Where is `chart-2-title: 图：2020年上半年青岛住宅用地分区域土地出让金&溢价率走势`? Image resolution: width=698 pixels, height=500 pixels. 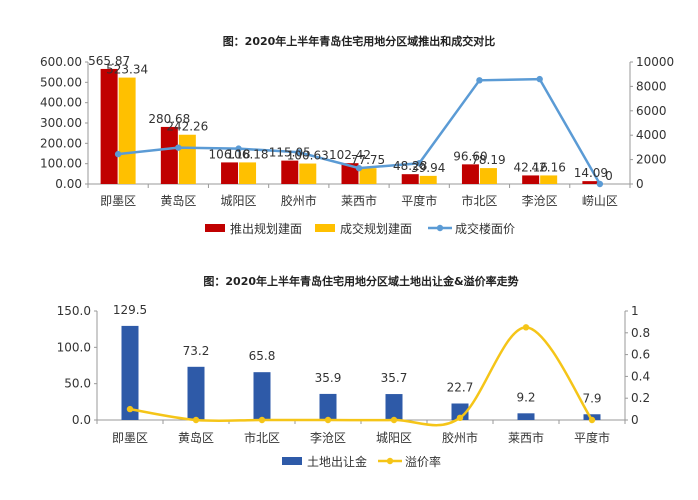
chart-2-title: 图：2020年上半年青岛住宅用地分区域土地出让金&溢价率走势 is located at coordinates (360, 281).